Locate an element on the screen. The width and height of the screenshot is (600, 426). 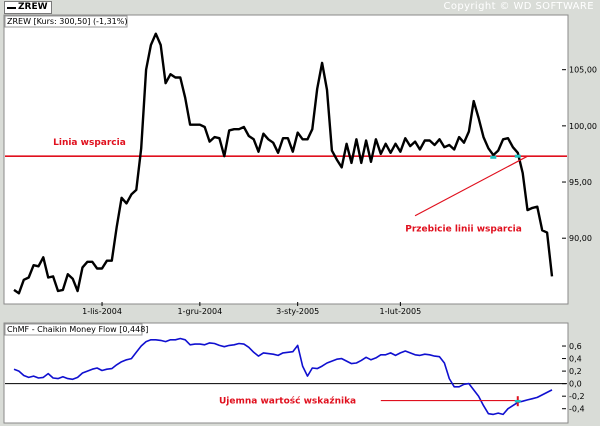
price-y-tick-label: 100,00 is located at coordinates (583, 126).